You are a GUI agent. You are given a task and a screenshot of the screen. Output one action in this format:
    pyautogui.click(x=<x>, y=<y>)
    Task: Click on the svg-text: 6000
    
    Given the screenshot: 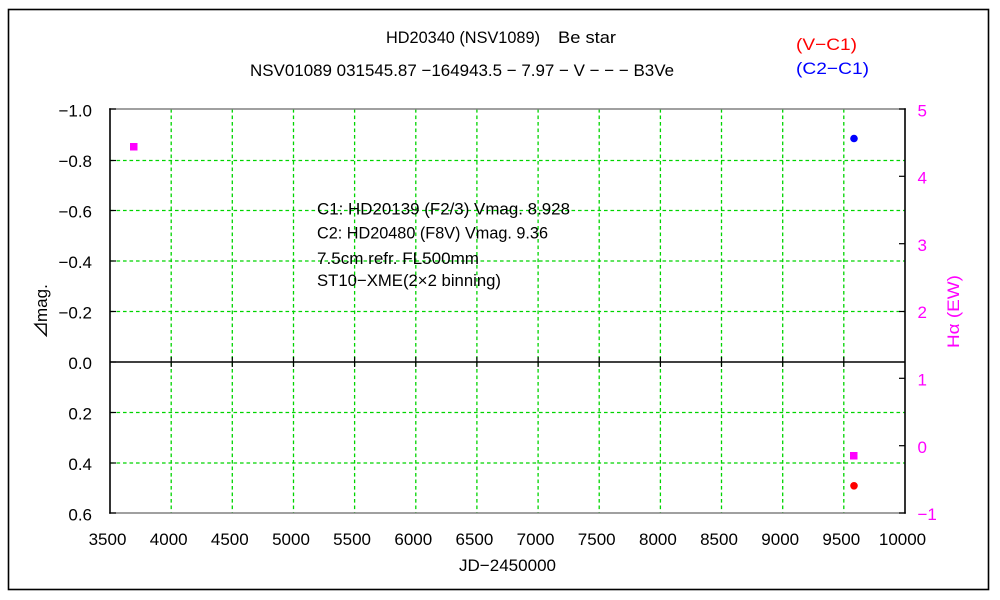 What is the action you would take?
    pyautogui.click(x=413, y=539)
    